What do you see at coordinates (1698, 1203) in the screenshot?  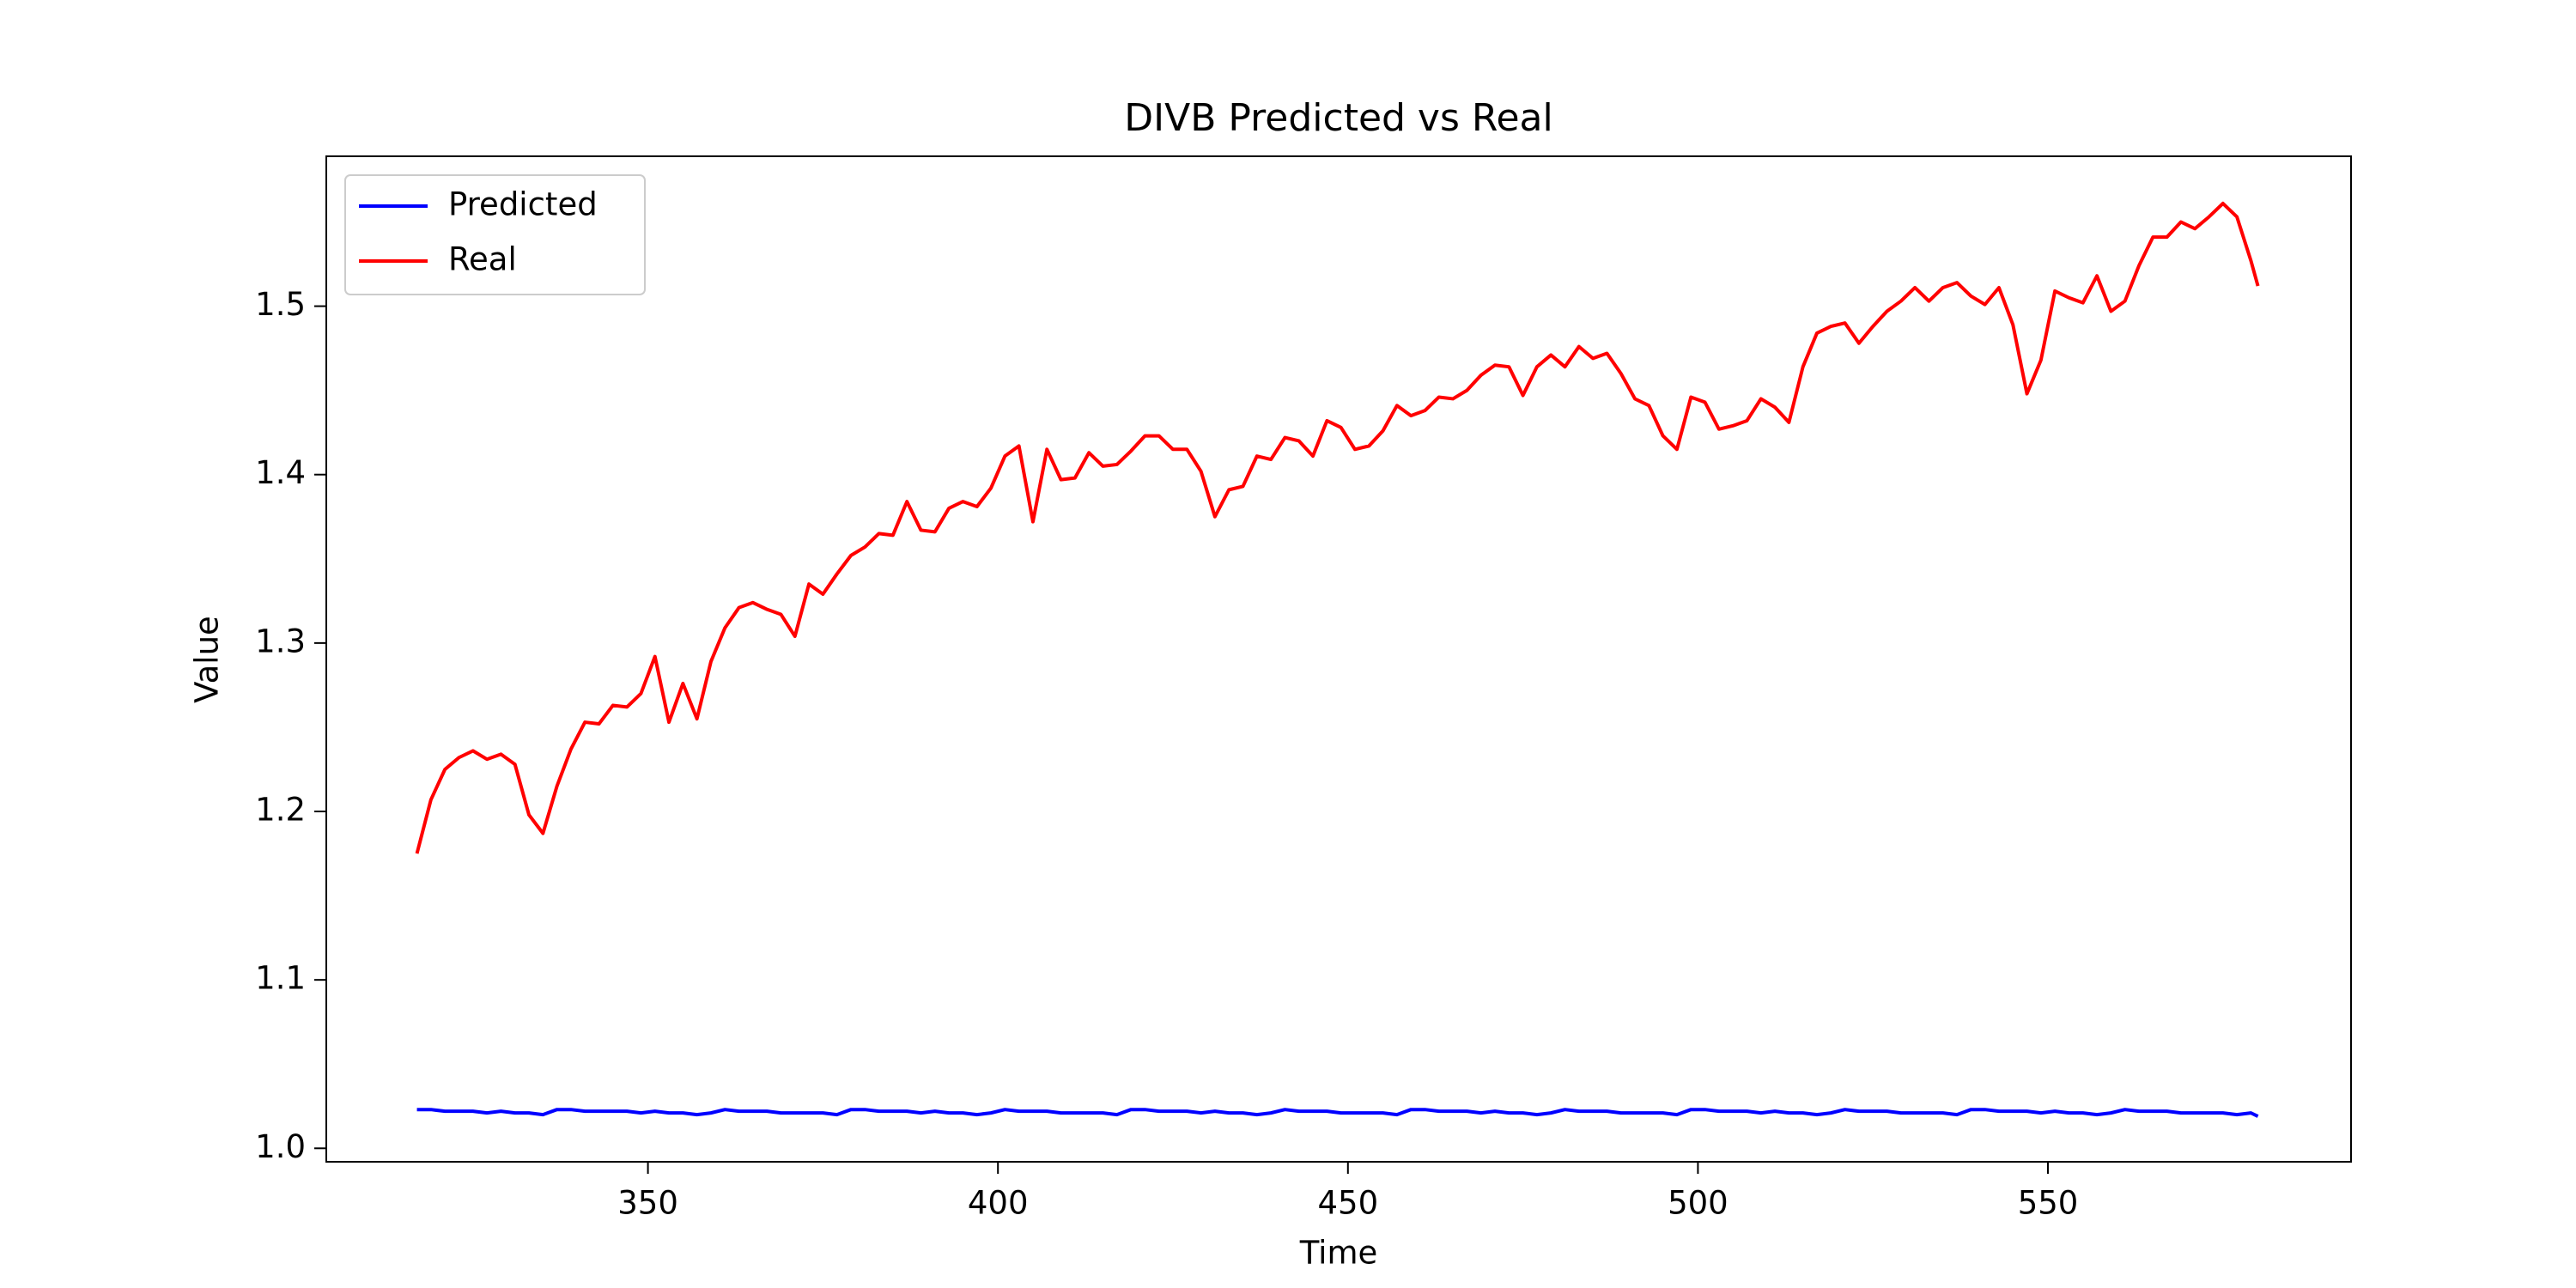 I see `x-tick-label: 500` at bounding box center [1698, 1203].